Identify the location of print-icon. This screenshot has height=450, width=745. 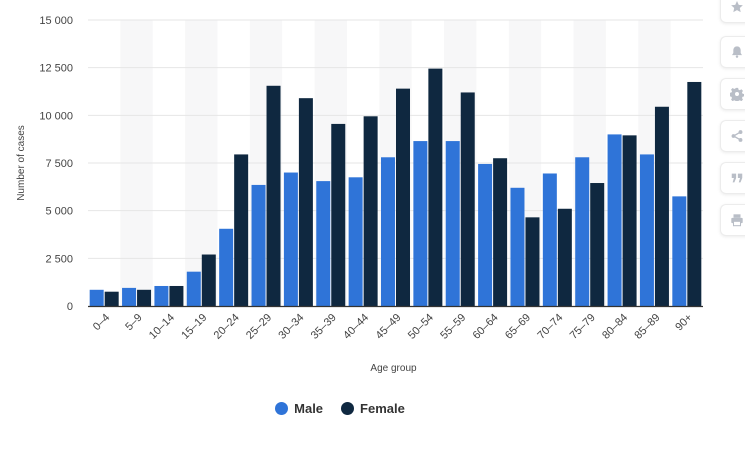
(736, 220).